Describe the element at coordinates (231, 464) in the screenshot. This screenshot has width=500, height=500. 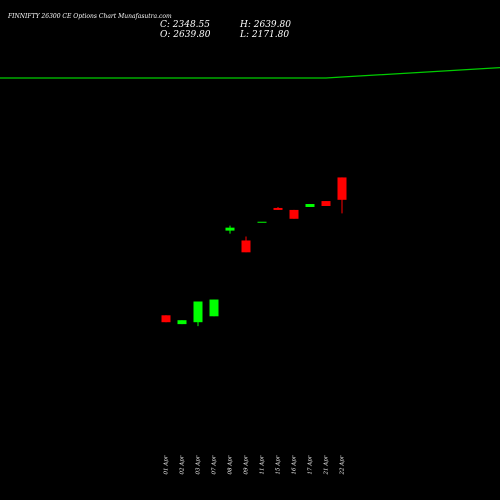
I see `x-tick-label: 08 Apr` at that location.